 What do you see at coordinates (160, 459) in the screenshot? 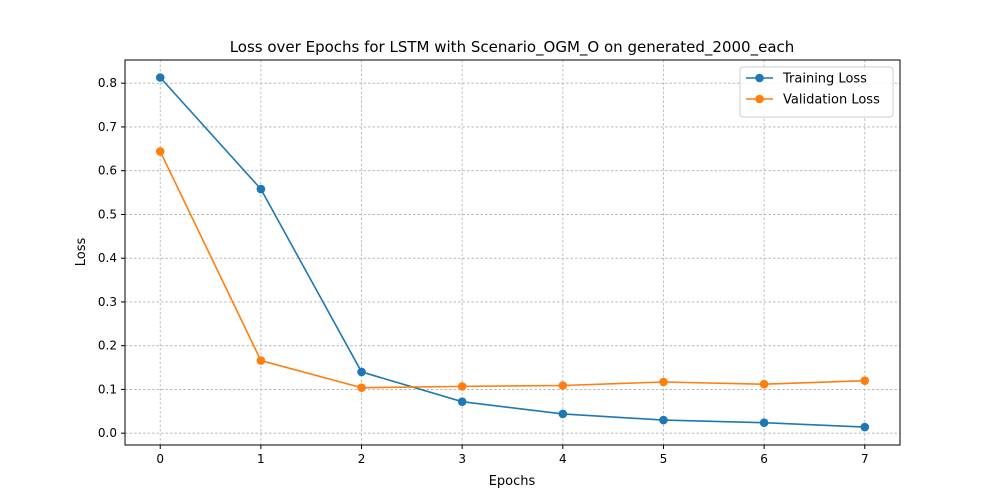
I see `x-tick-label: 0` at bounding box center [160, 459].